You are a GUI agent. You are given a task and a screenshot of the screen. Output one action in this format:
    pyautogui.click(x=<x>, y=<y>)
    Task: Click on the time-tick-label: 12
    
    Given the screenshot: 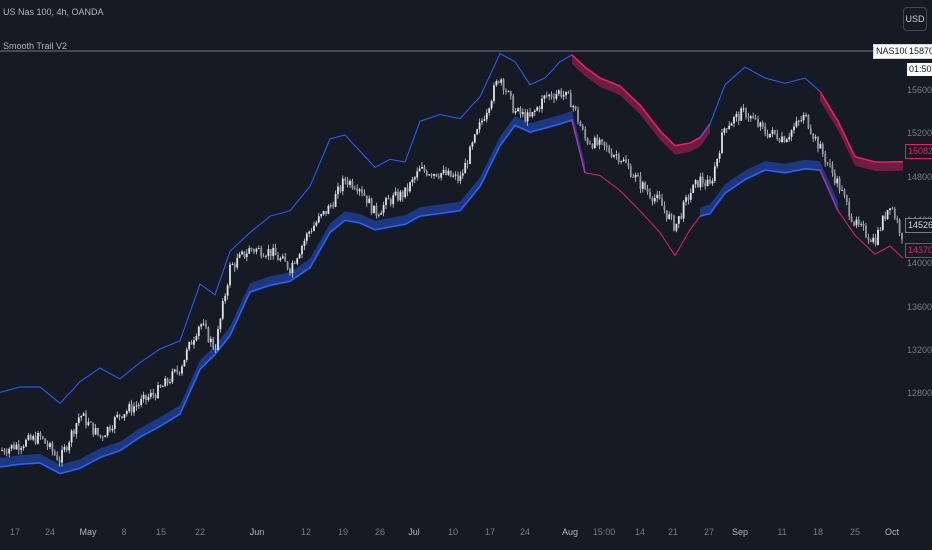 What is the action you would take?
    pyautogui.click(x=306, y=532)
    